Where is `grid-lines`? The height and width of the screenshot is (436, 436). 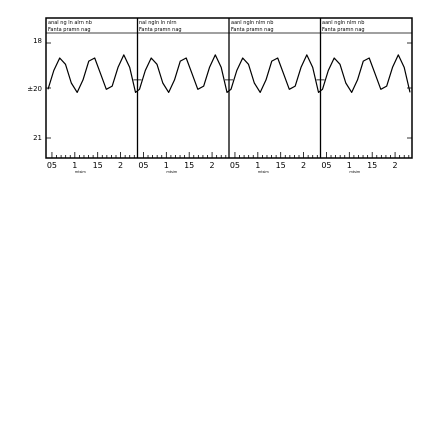
grid-lines is located at coordinates (229, 88).